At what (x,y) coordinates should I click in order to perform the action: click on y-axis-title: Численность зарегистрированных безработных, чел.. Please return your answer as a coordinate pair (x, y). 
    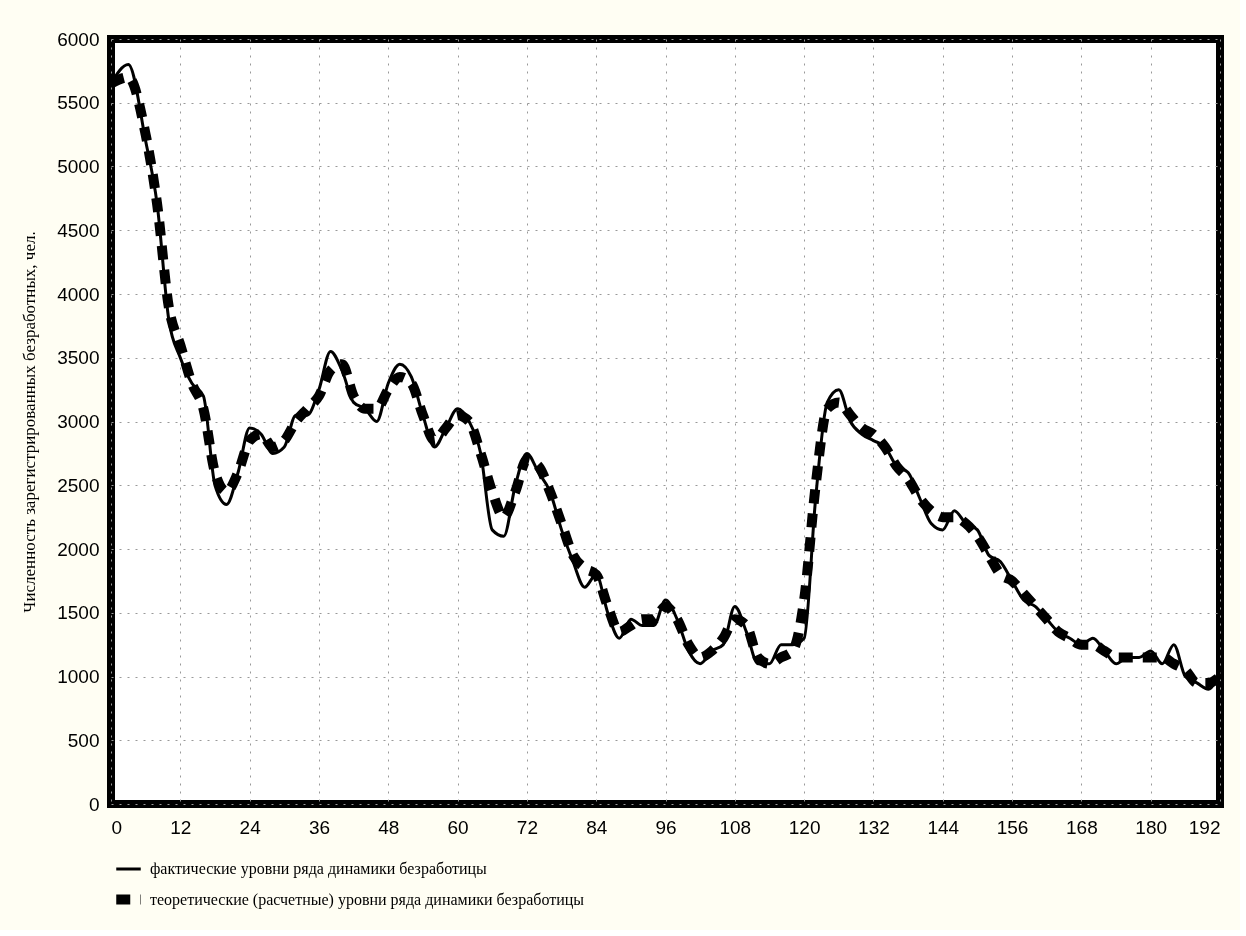
    Looking at the image, I should click on (30, 422).